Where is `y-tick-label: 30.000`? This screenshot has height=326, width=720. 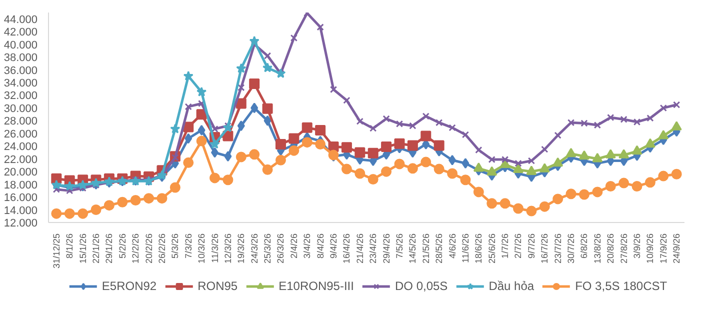
y-tick-label: 30.000 is located at coordinates (21, 108).